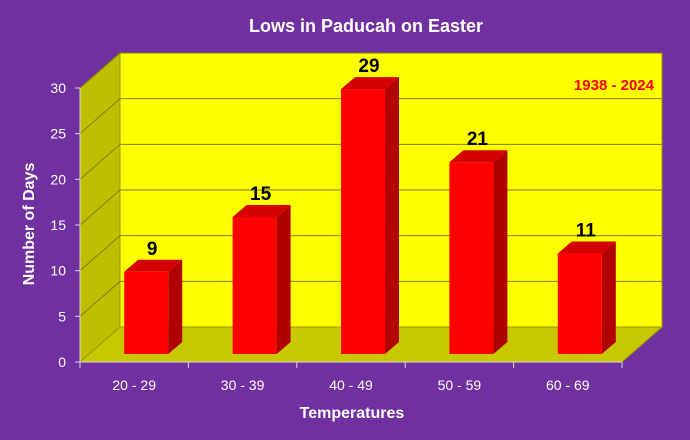 The height and width of the screenshot is (440, 690). Describe the element at coordinates (58, 225) in the screenshot. I see `y-tick-label: 15` at that location.